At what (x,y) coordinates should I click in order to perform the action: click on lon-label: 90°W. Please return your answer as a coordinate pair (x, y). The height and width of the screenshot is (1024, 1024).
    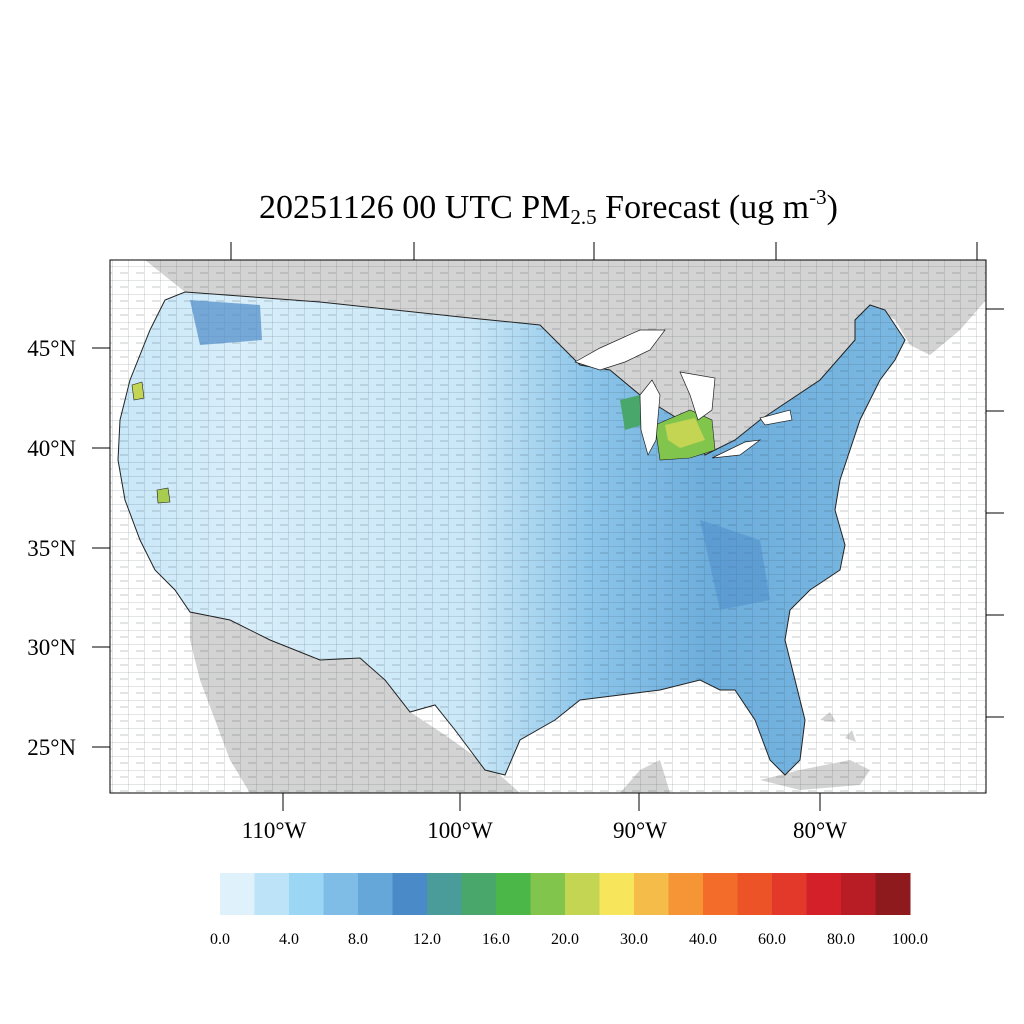
    Looking at the image, I should click on (640, 830).